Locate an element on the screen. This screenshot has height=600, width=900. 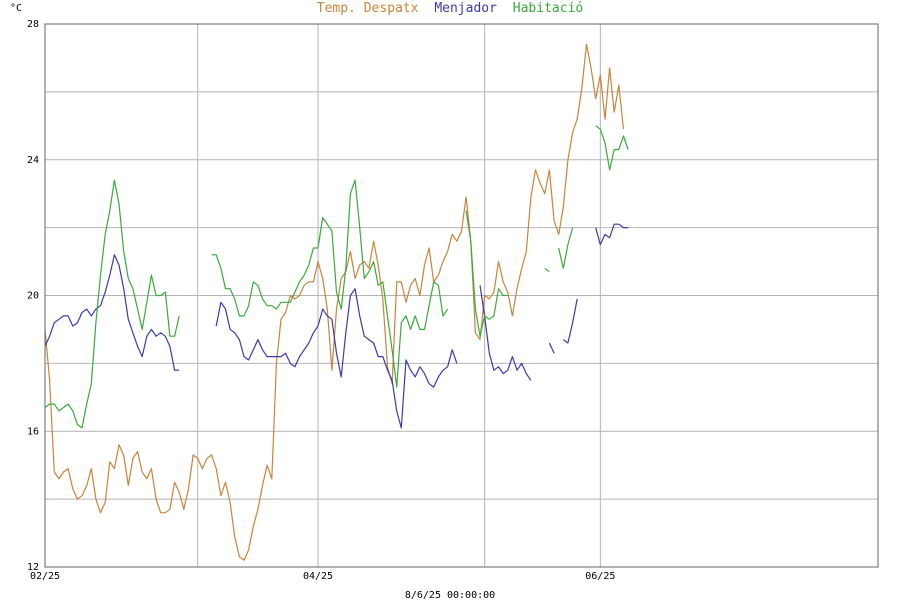
x-axis-ticks: 02/25 04/25 06/25 is located at coordinates (322, 576).